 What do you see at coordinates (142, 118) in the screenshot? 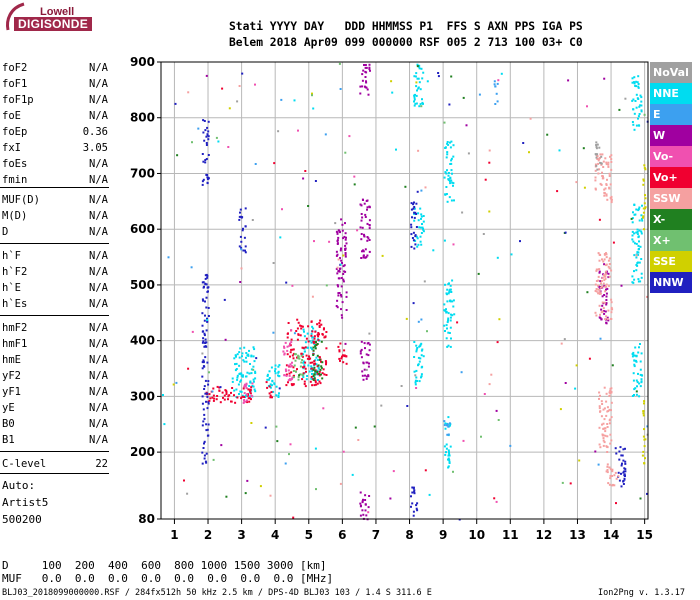
I see `y-tick-label: 800` at bounding box center [142, 118].